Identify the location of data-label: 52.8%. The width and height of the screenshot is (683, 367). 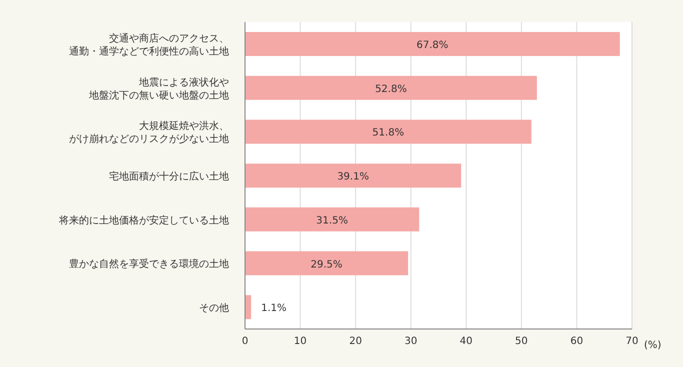
(391, 89).